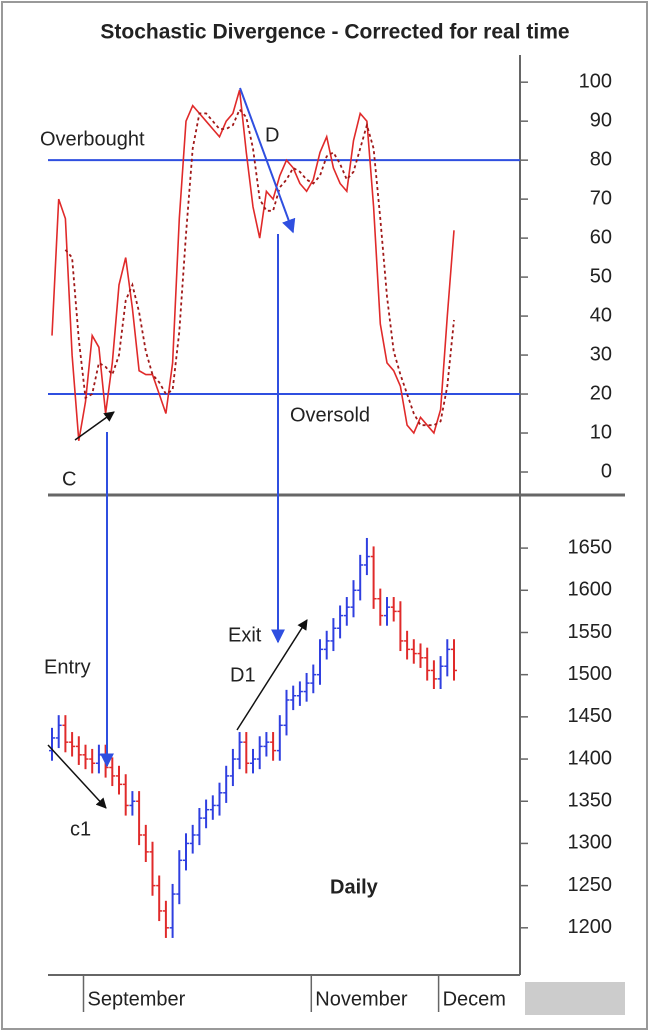  What do you see at coordinates (92, 139) in the screenshot?
I see `level-label: Overbought` at bounding box center [92, 139].